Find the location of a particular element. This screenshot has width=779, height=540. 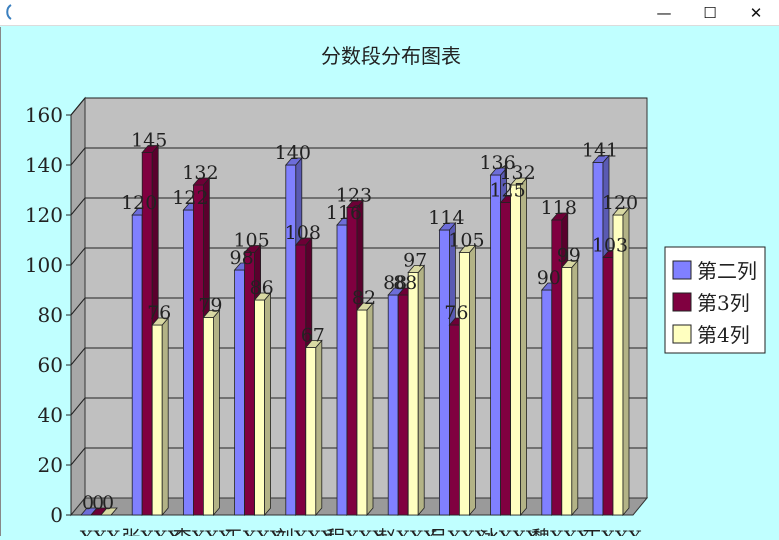

legend-entry: 第二列 is located at coordinates (727, 271).